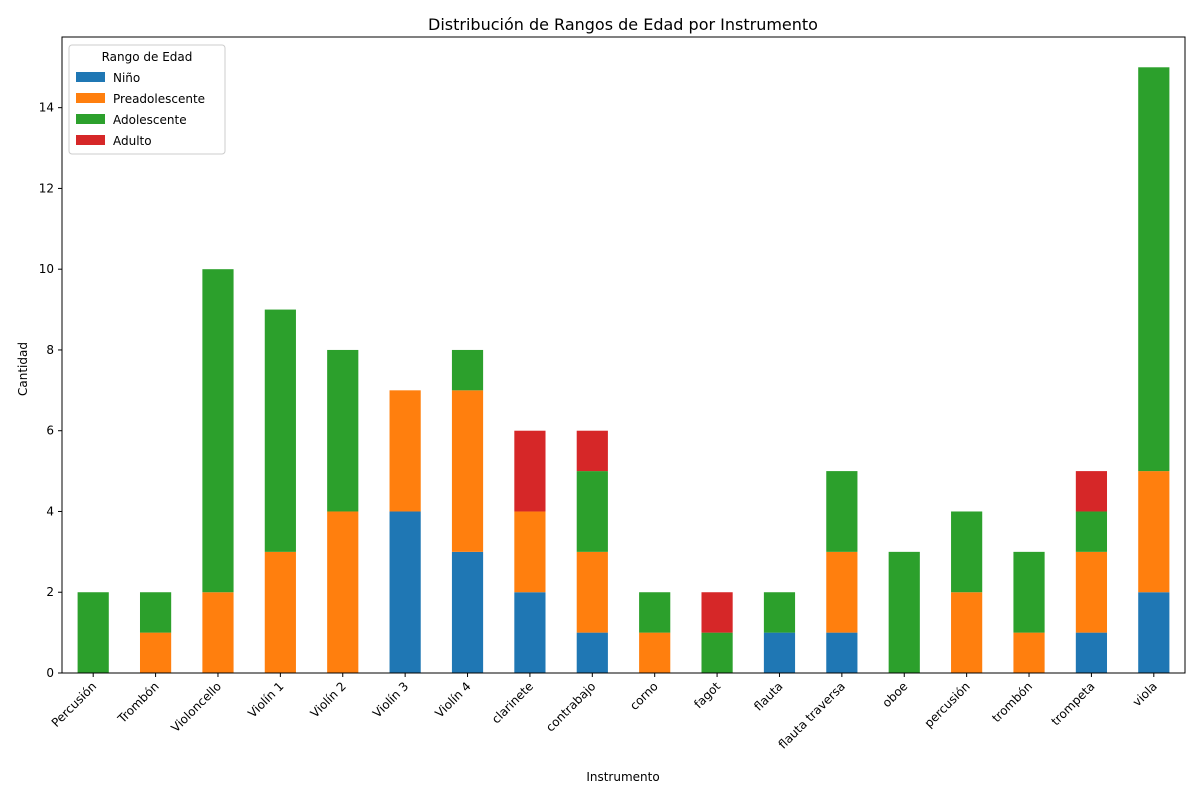  What do you see at coordinates (1072, 703) in the screenshot?
I see `x-tick-label: trompeta` at bounding box center [1072, 703].